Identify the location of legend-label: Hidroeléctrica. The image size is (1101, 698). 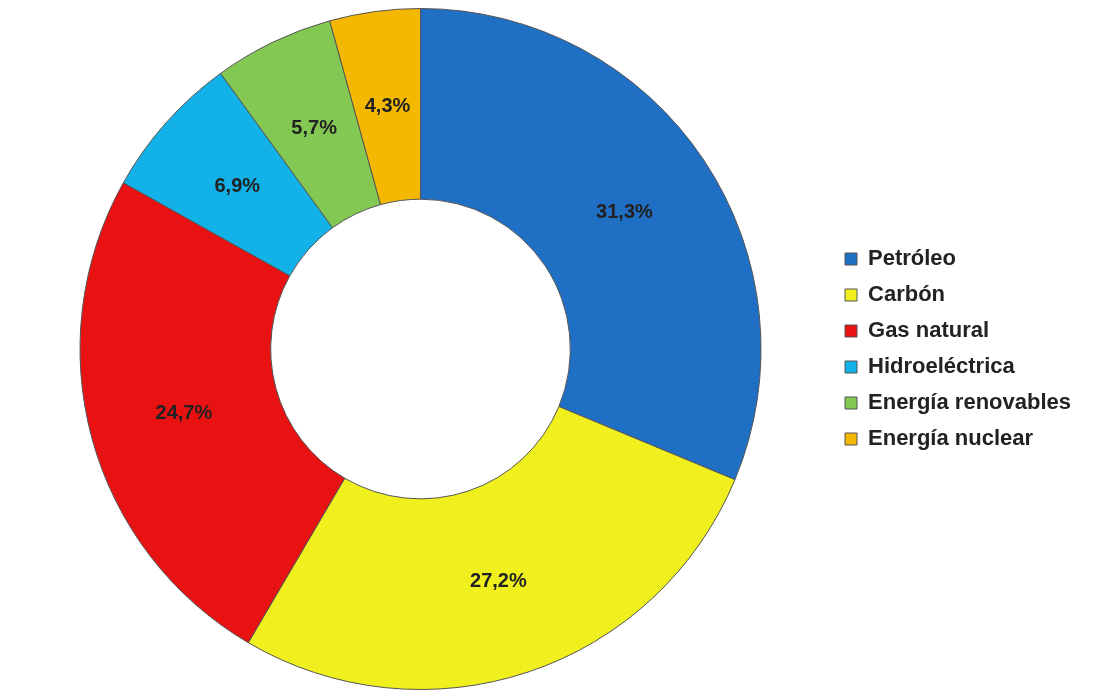
(942, 366).